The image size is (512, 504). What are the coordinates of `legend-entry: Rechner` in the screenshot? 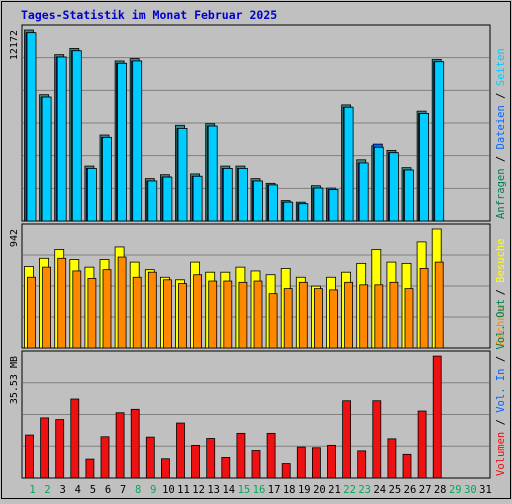 It's located at (501, 324).